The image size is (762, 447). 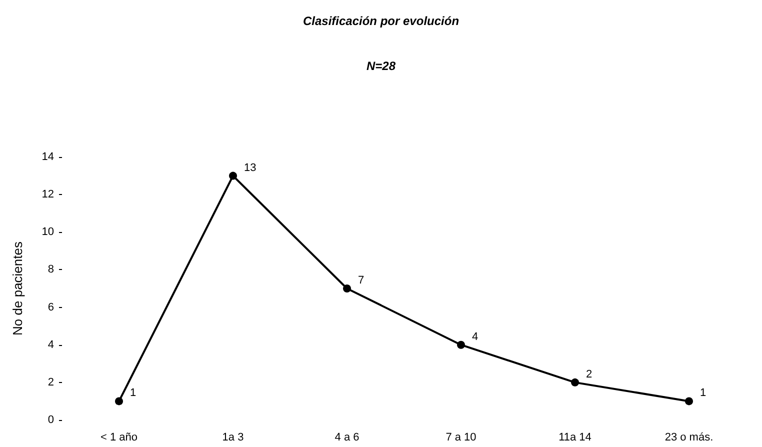 I want to click on x-tick-label: 1a 3, so click(x=233, y=438).